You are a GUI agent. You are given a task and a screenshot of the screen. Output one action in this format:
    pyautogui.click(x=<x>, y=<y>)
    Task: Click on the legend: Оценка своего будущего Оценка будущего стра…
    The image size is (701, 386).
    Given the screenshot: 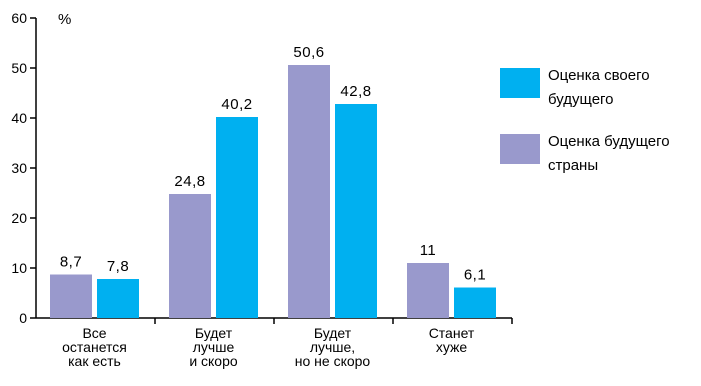 What is the action you would take?
    pyautogui.click(x=585, y=120)
    